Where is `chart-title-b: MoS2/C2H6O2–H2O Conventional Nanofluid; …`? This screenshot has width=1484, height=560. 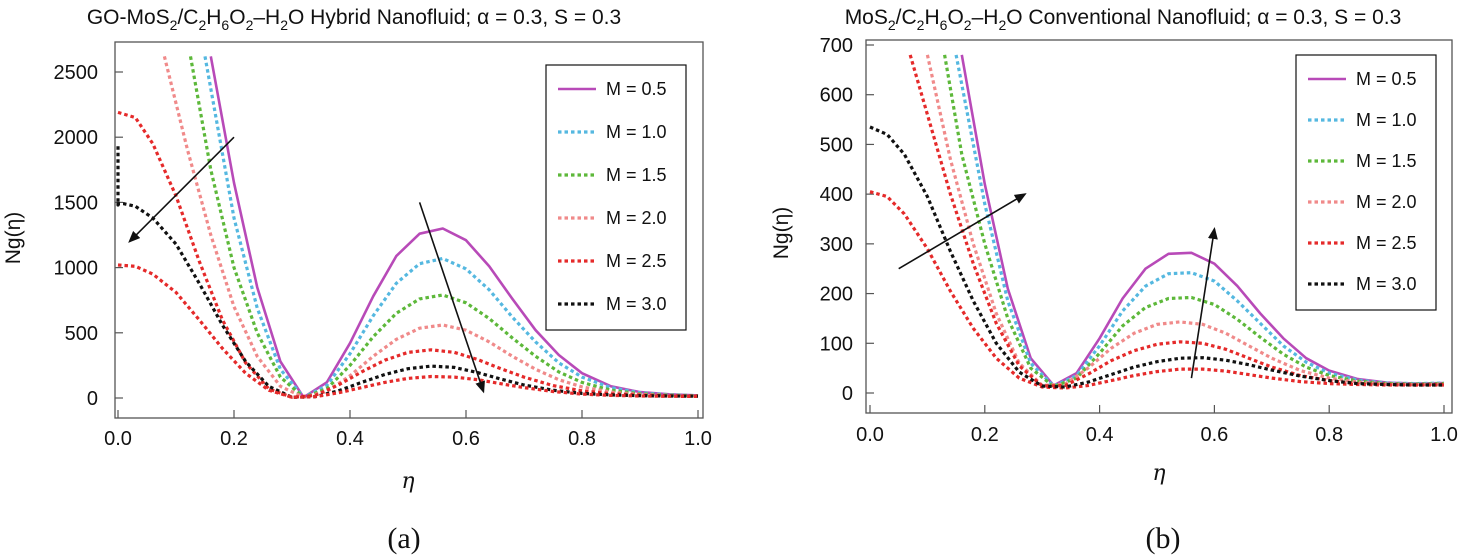 chart-title-b: MoS2/C2H6O2–H2O Conventional Nanofluid; … is located at coordinates (1123, 19).